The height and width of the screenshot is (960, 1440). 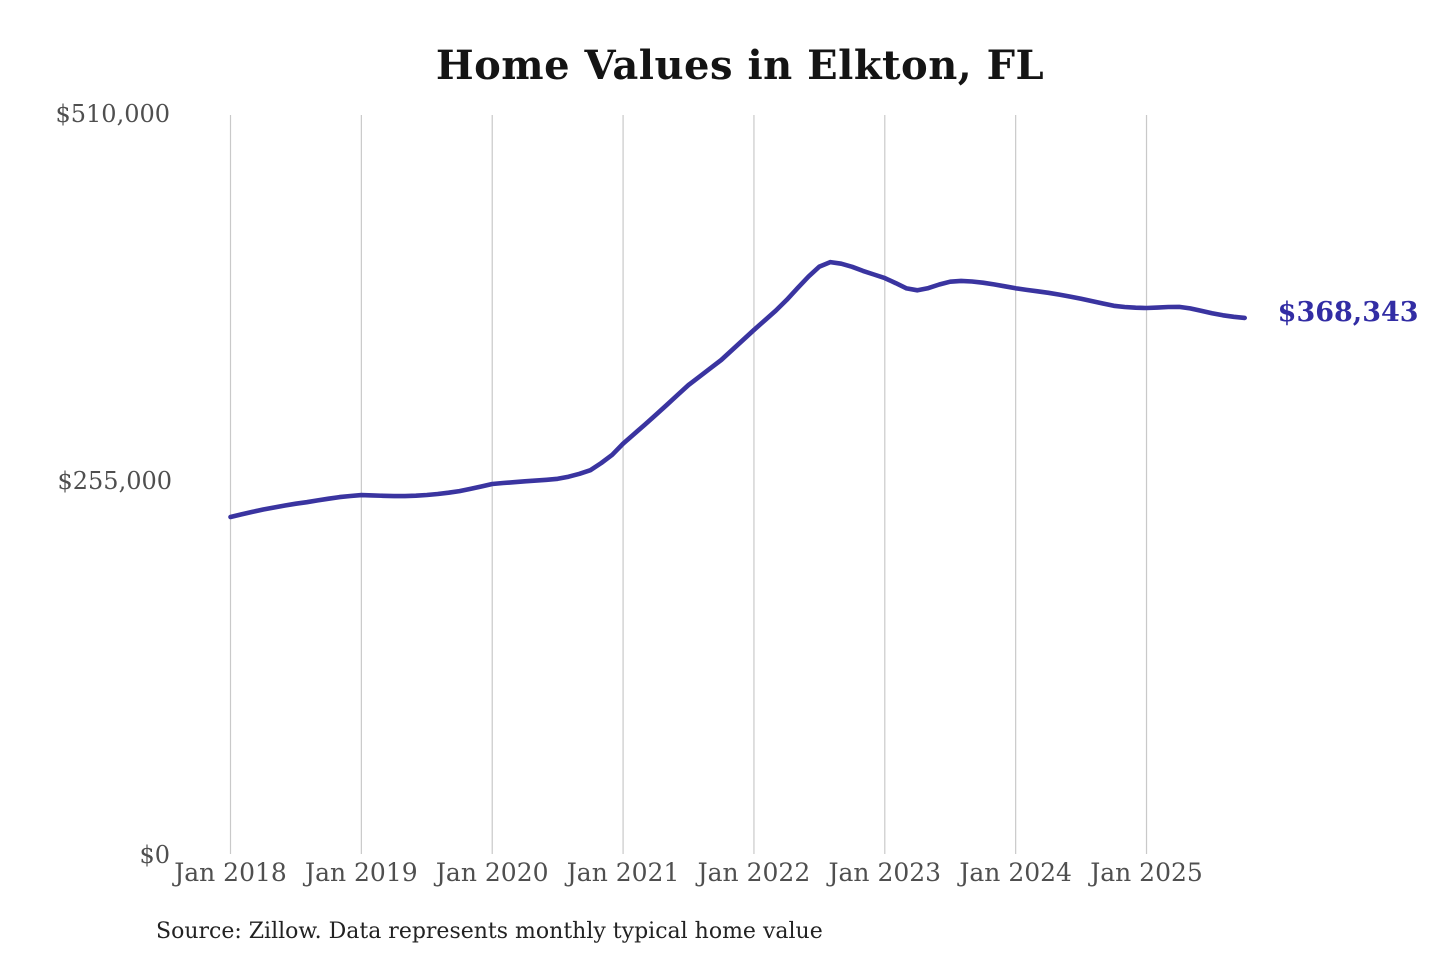 What do you see at coordinates (154, 855) in the screenshot?
I see `y-axis-tick-label: $0` at bounding box center [154, 855].